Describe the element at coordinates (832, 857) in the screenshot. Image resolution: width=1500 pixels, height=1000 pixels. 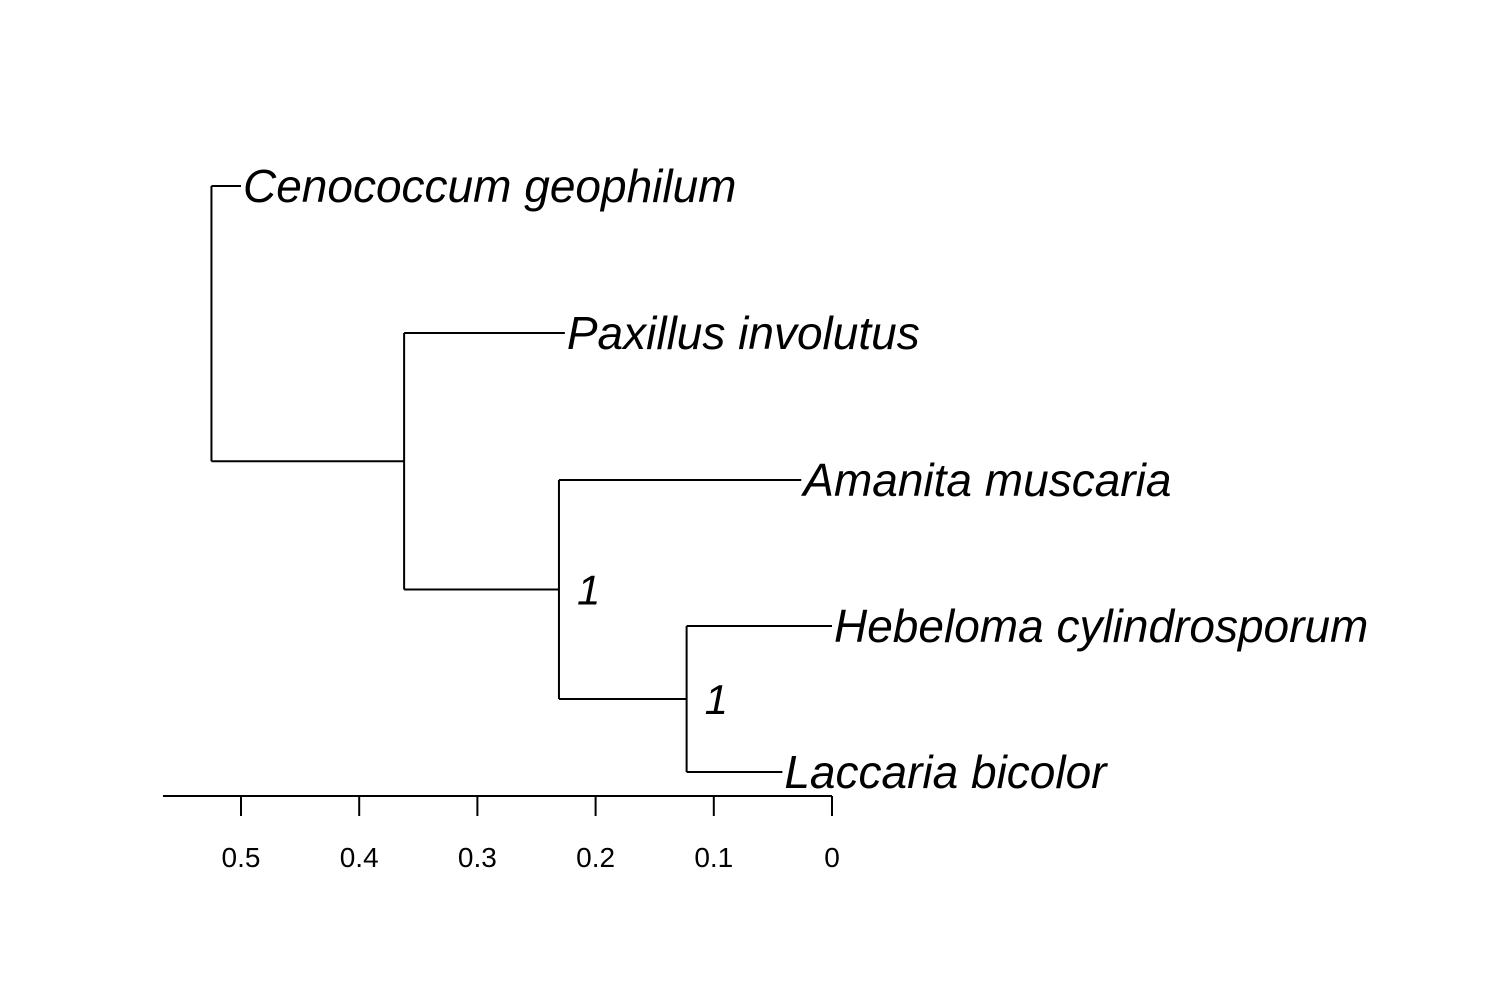
I see `axis-tick-label: 0` at that location.